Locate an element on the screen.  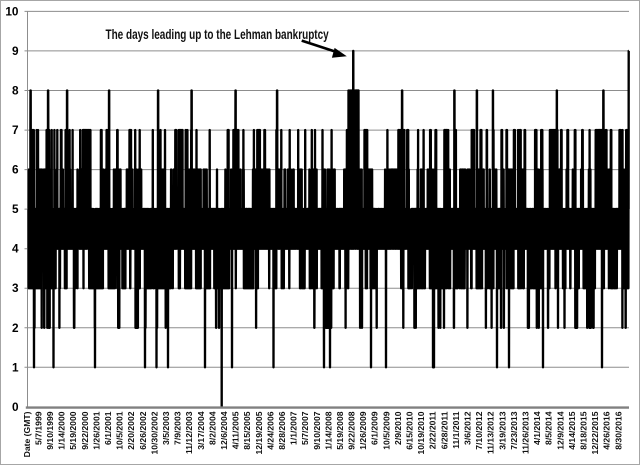
svg-text: 11/26/2013 is located at coordinates (526, 432).